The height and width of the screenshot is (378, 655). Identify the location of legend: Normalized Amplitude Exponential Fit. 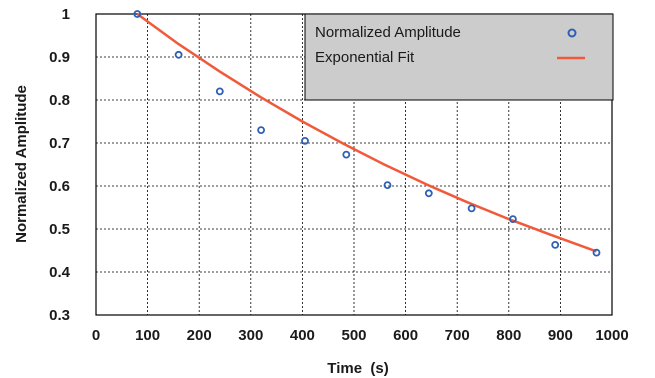
(459, 57).